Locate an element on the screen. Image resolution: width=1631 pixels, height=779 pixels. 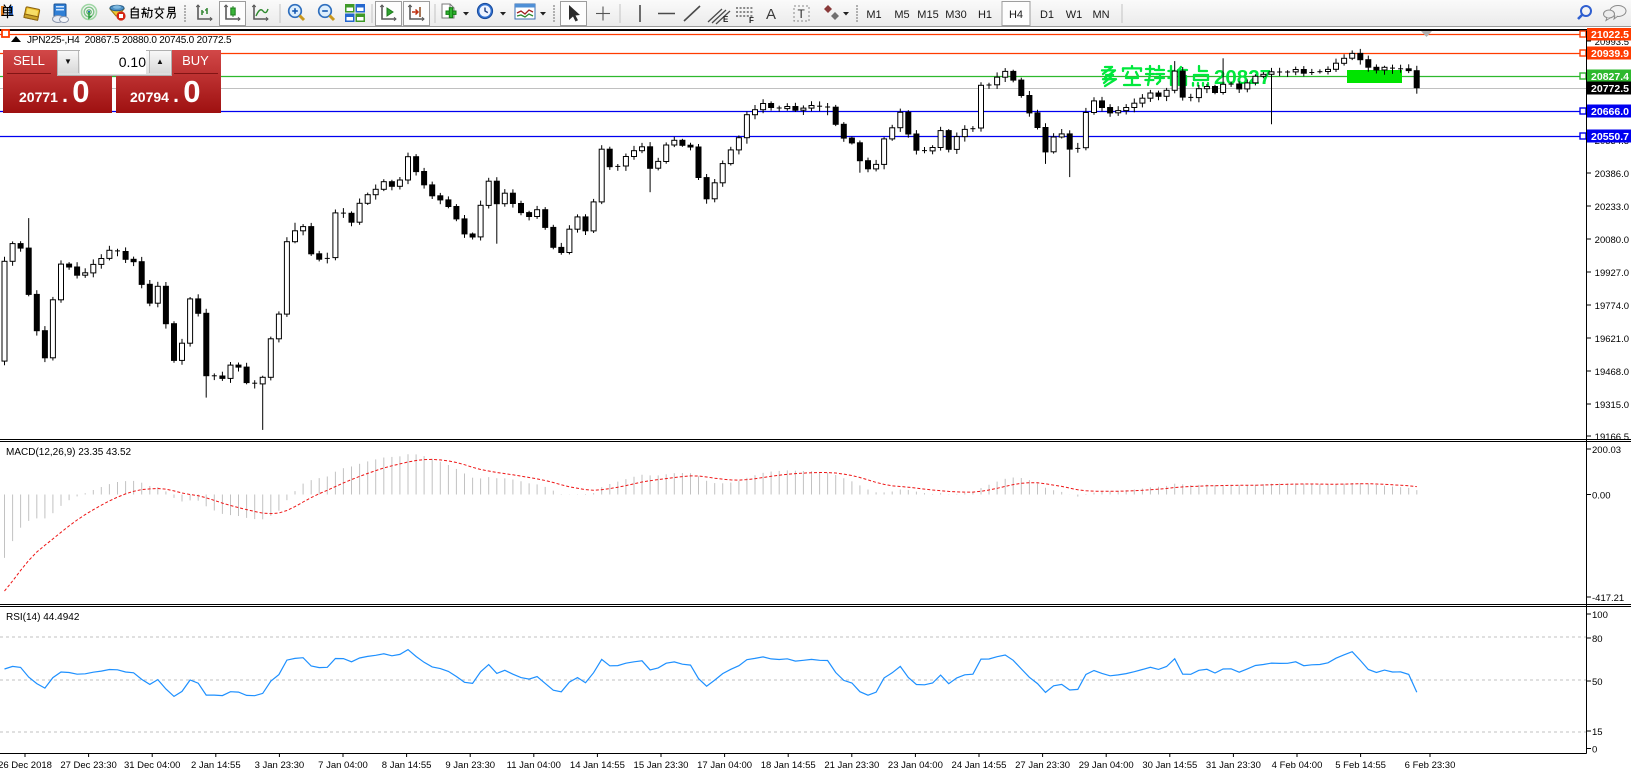
svg-text: E is located at coordinates (726, 19).